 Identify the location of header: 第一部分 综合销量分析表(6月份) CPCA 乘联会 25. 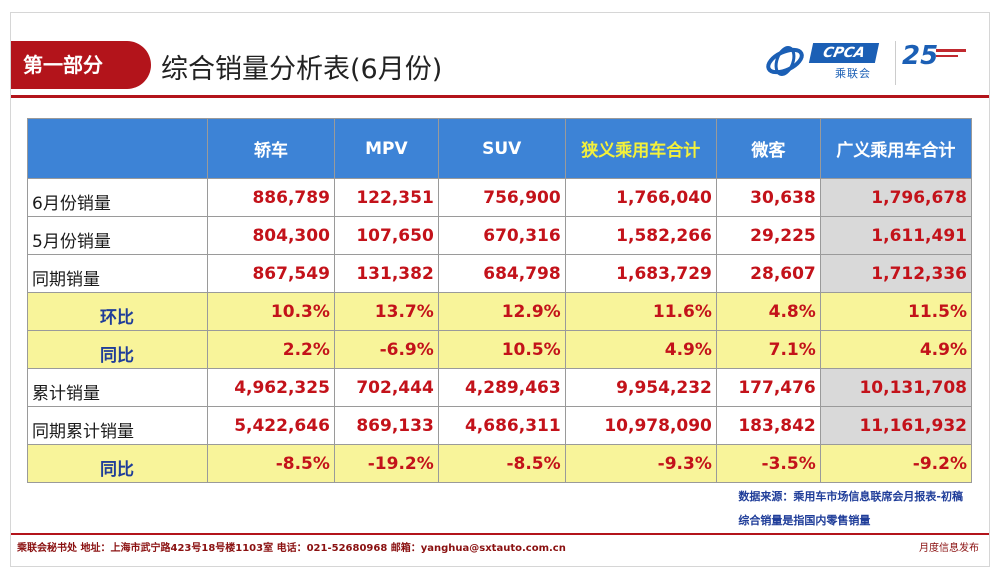
(500, 68).